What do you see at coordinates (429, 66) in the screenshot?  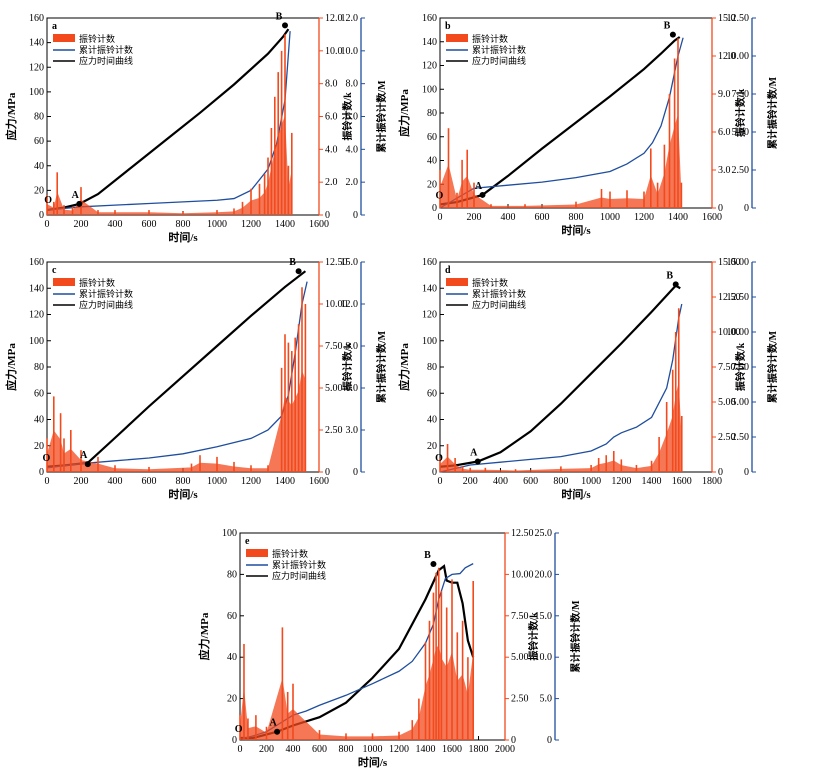 I see `y-tick-label: 120` at bounding box center [429, 66].